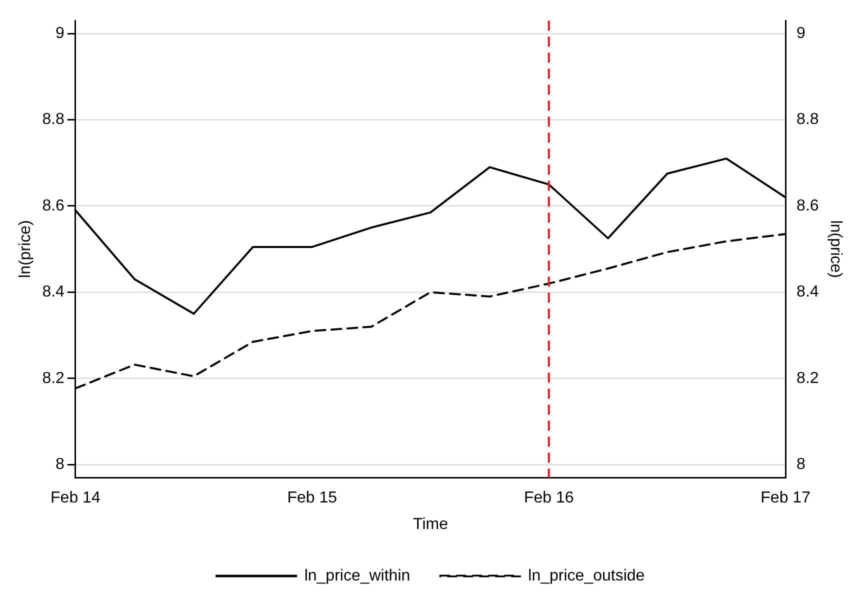 The image size is (865, 610). Describe the element at coordinates (807, 205) in the screenshot. I see `y2-tick-label: 8.6` at that location.